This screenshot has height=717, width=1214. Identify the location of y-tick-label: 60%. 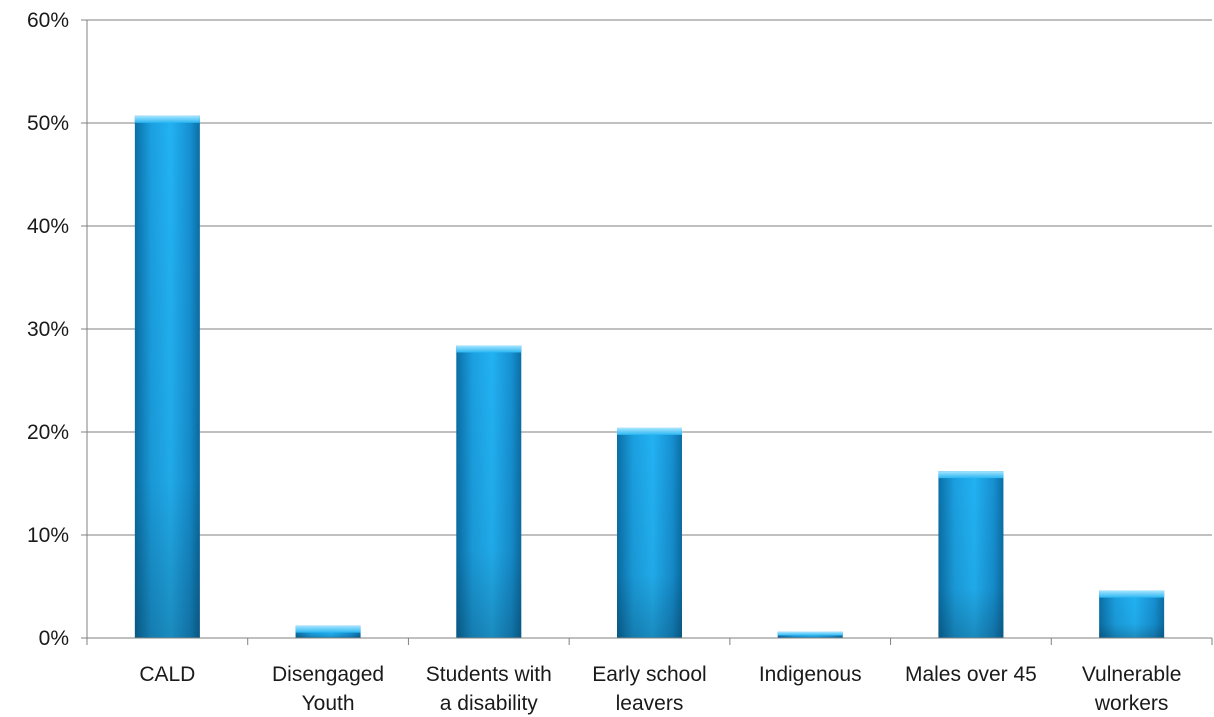
(48, 20).